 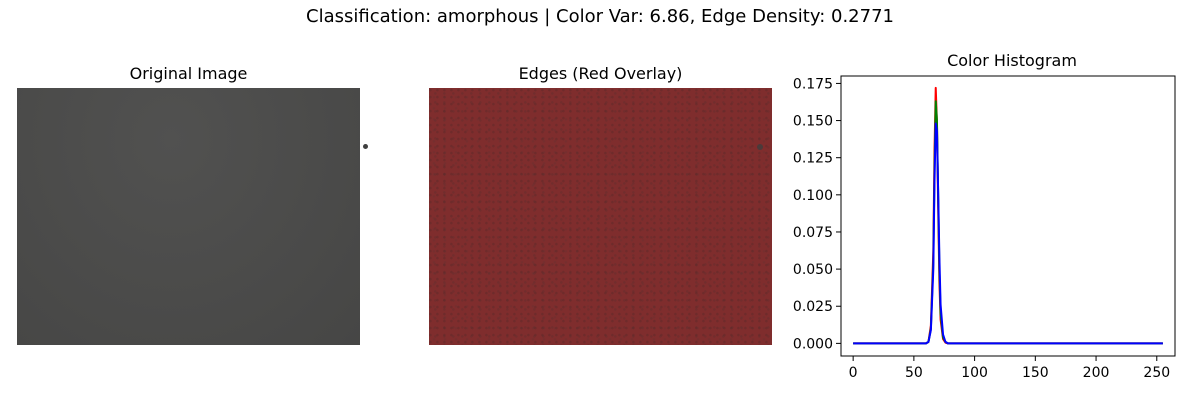 I want to click on y-tick-label: 0.150, so click(x=813, y=122).